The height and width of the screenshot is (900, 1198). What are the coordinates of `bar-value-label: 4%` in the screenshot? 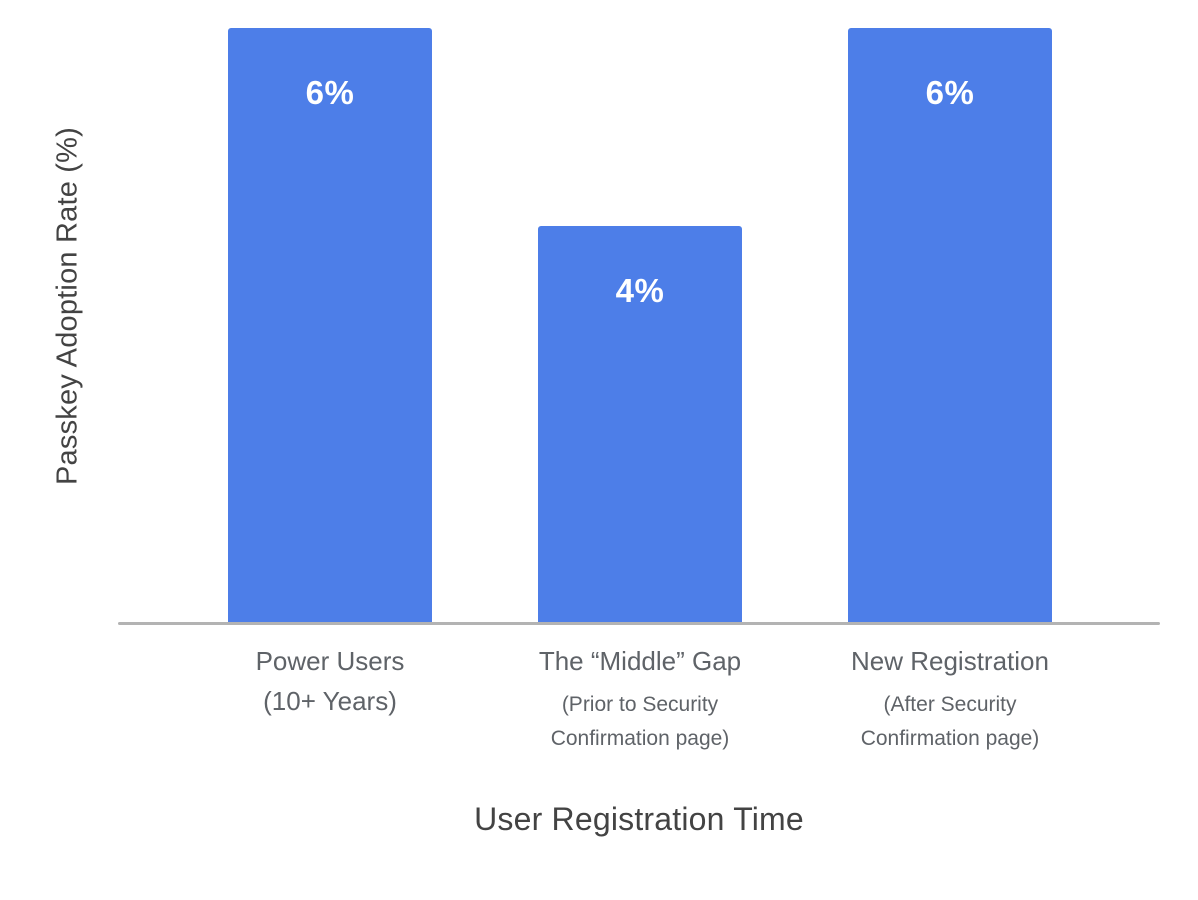 It's located at (640, 290).